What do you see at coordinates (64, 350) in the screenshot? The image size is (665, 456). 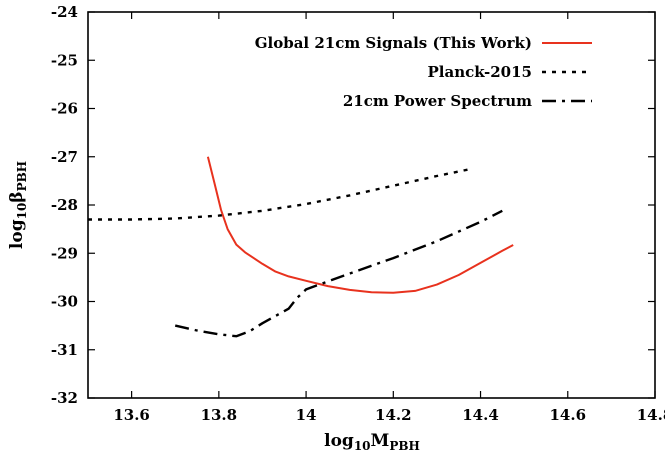 I see `y-tick-label: -31` at bounding box center [64, 350].